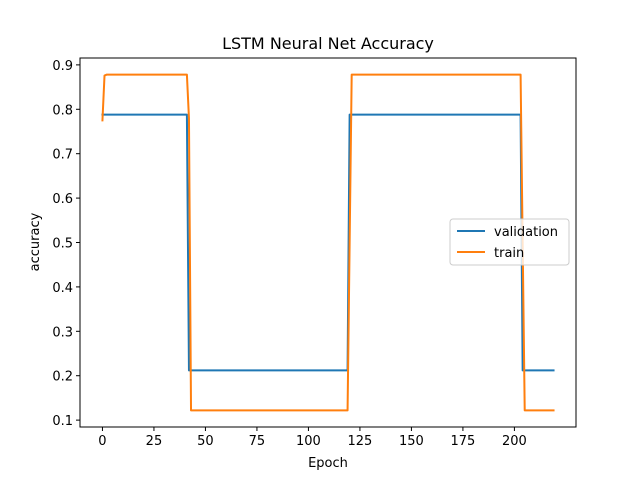  Describe the element at coordinates (62, 66) in the screenshot. I see `y-tick-label: 0.9` at that location.